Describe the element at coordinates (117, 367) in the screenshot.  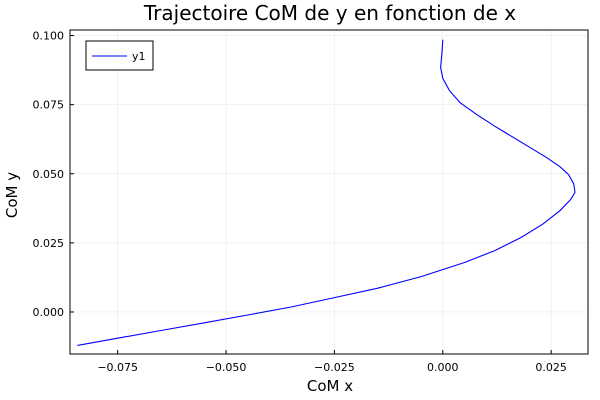
I see `x-tick-label: −0.075` at that location.